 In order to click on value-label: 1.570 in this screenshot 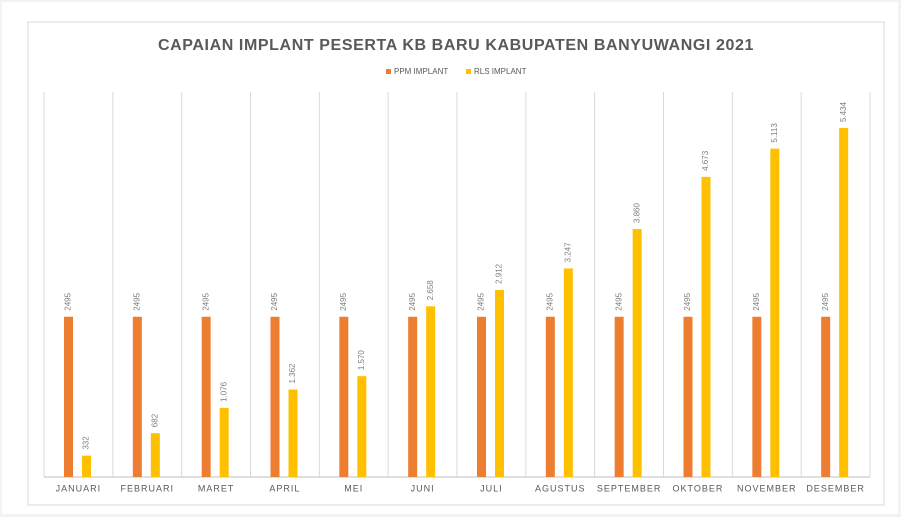, I will do `click(361, 360)`.